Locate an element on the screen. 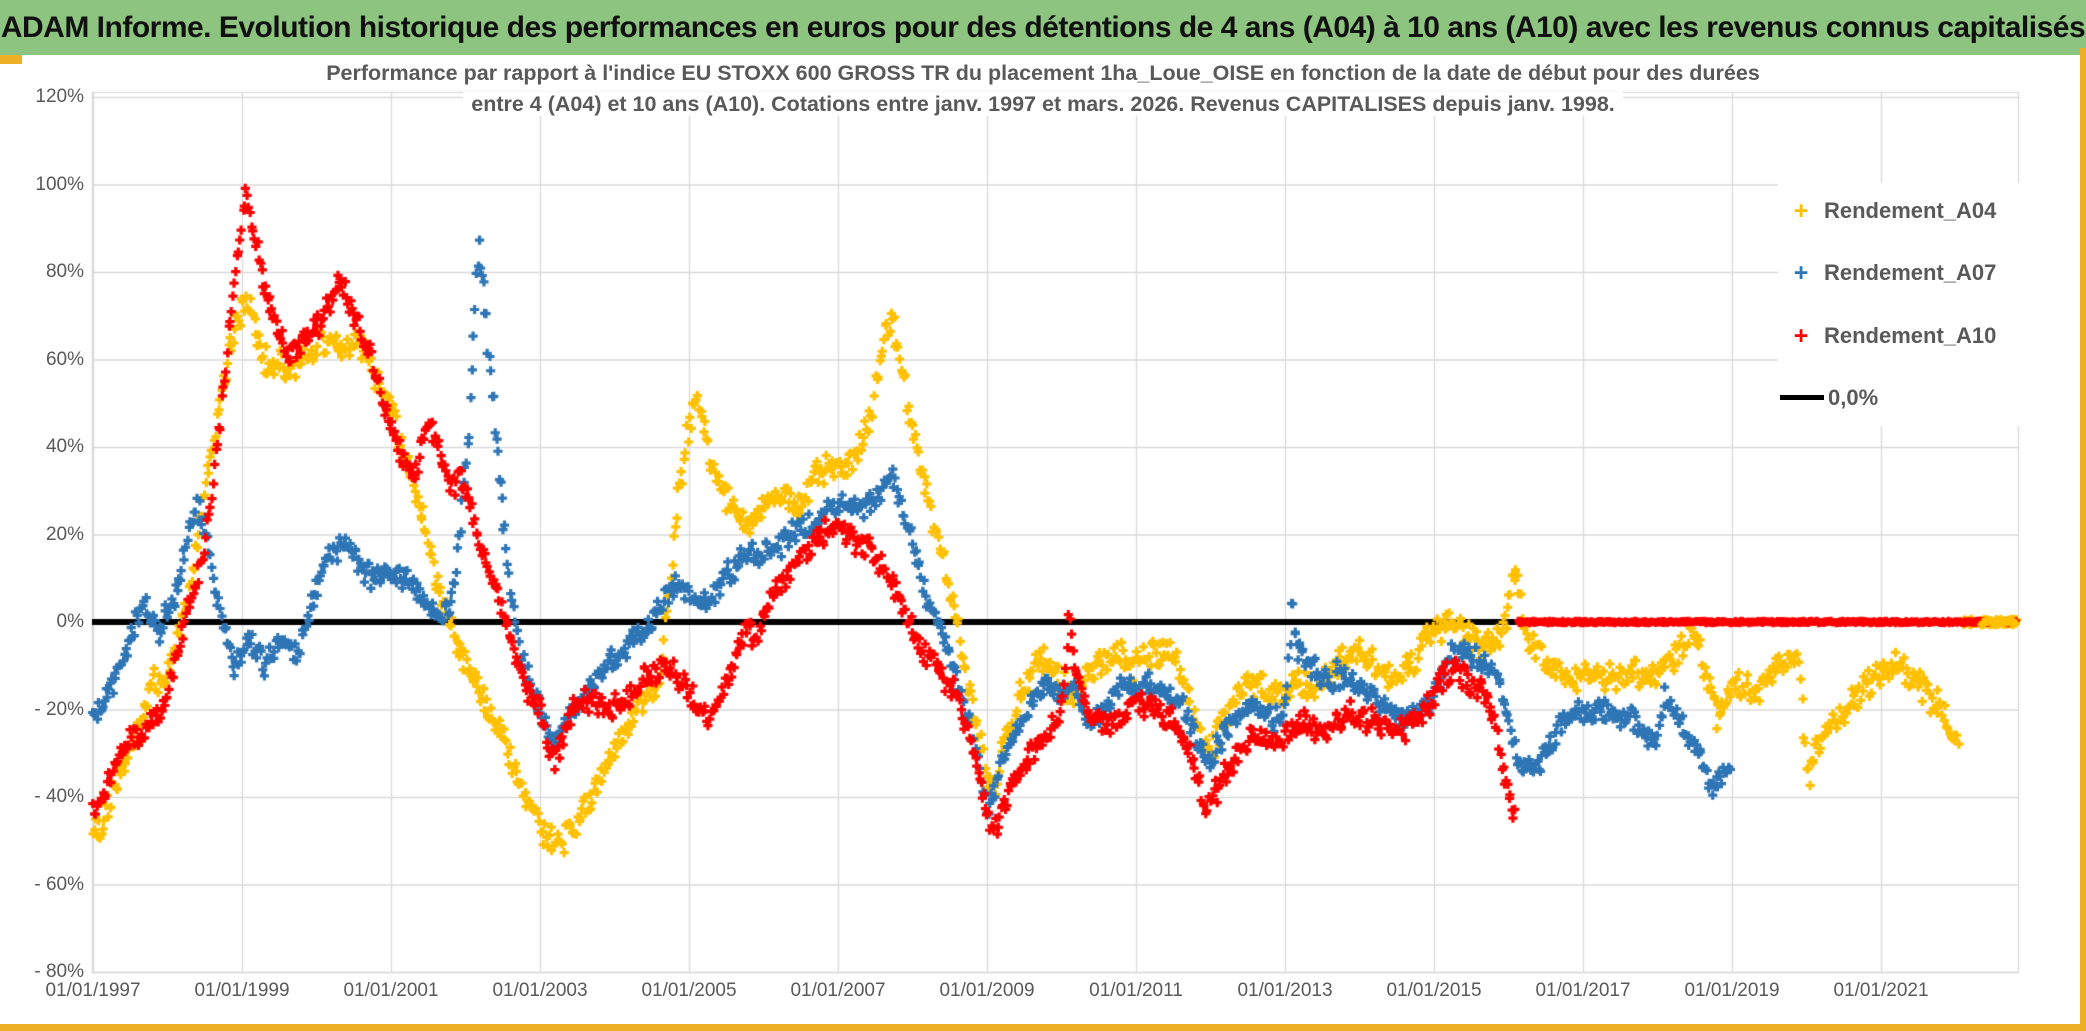 Image resolution: width=2086 pixels, height=1031 pixels. legend-item-rendement_a04: + Rendement_A04 is located at coordinates (1926, 211).